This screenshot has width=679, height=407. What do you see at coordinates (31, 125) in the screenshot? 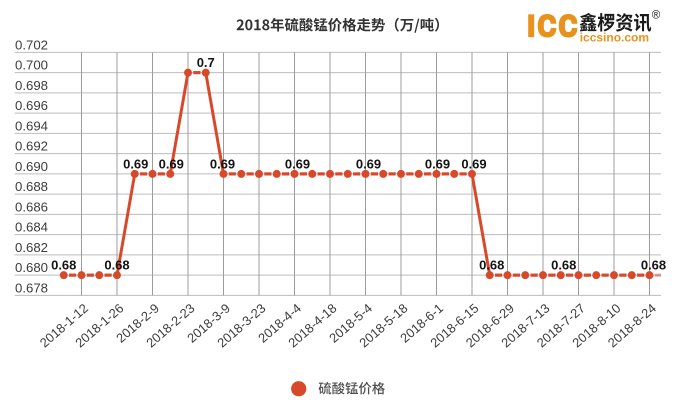
I see `svg-text: 0.694` at bounding box center [31, 125].